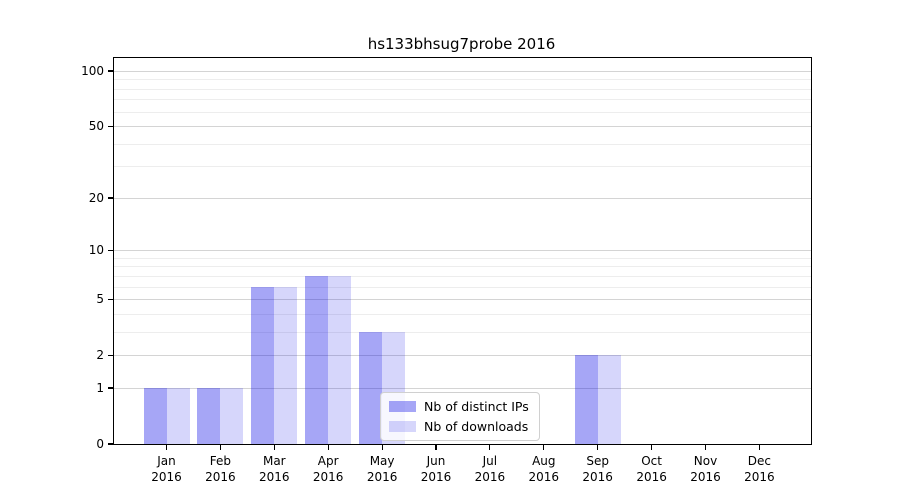 The image size is (900, 500). I want to click on bar-nb-of-distinct-ips-feb, so click(209, 415).